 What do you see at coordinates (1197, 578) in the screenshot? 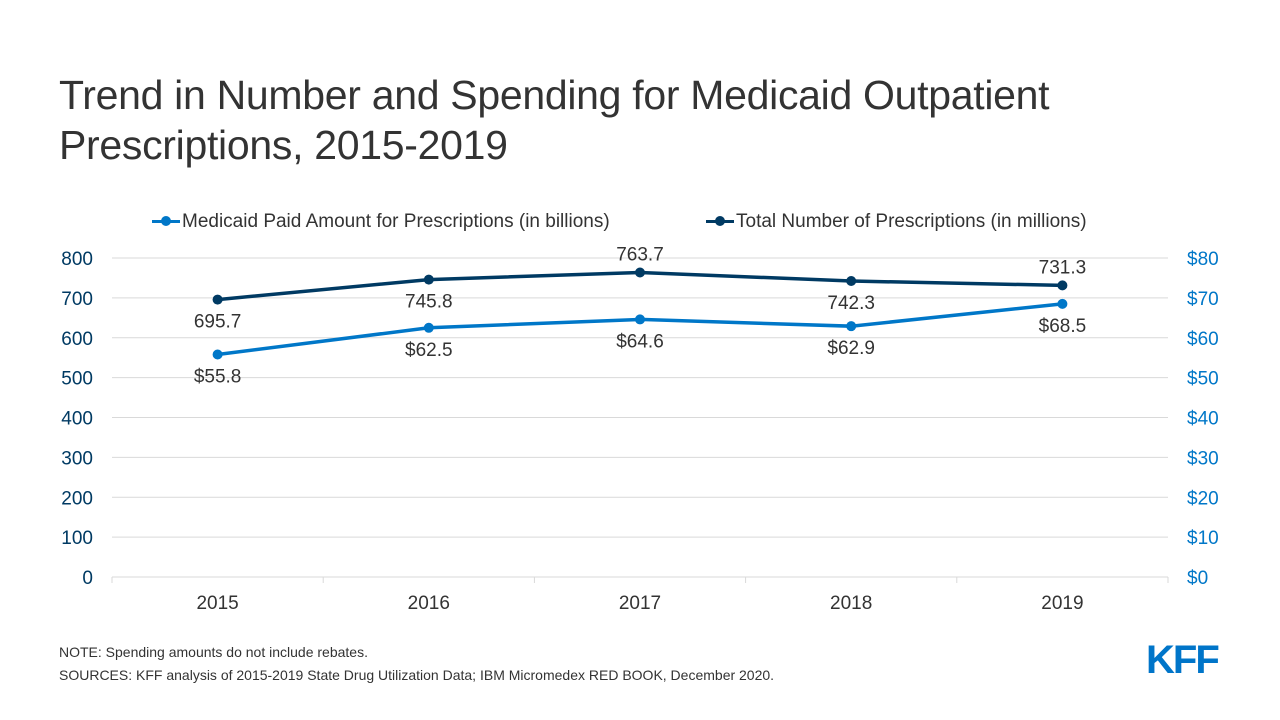
I see `right-axis-tick-label: $0` at bounding box center [1197, 578].